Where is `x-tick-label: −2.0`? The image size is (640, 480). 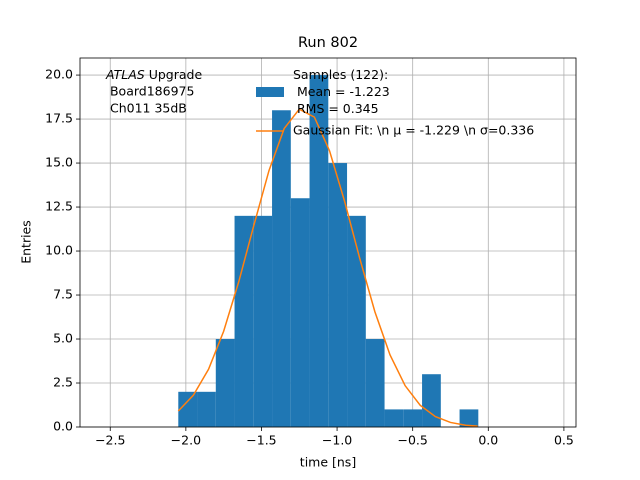 x-tick-label: −2.0 is located at coordinates (186, 440).